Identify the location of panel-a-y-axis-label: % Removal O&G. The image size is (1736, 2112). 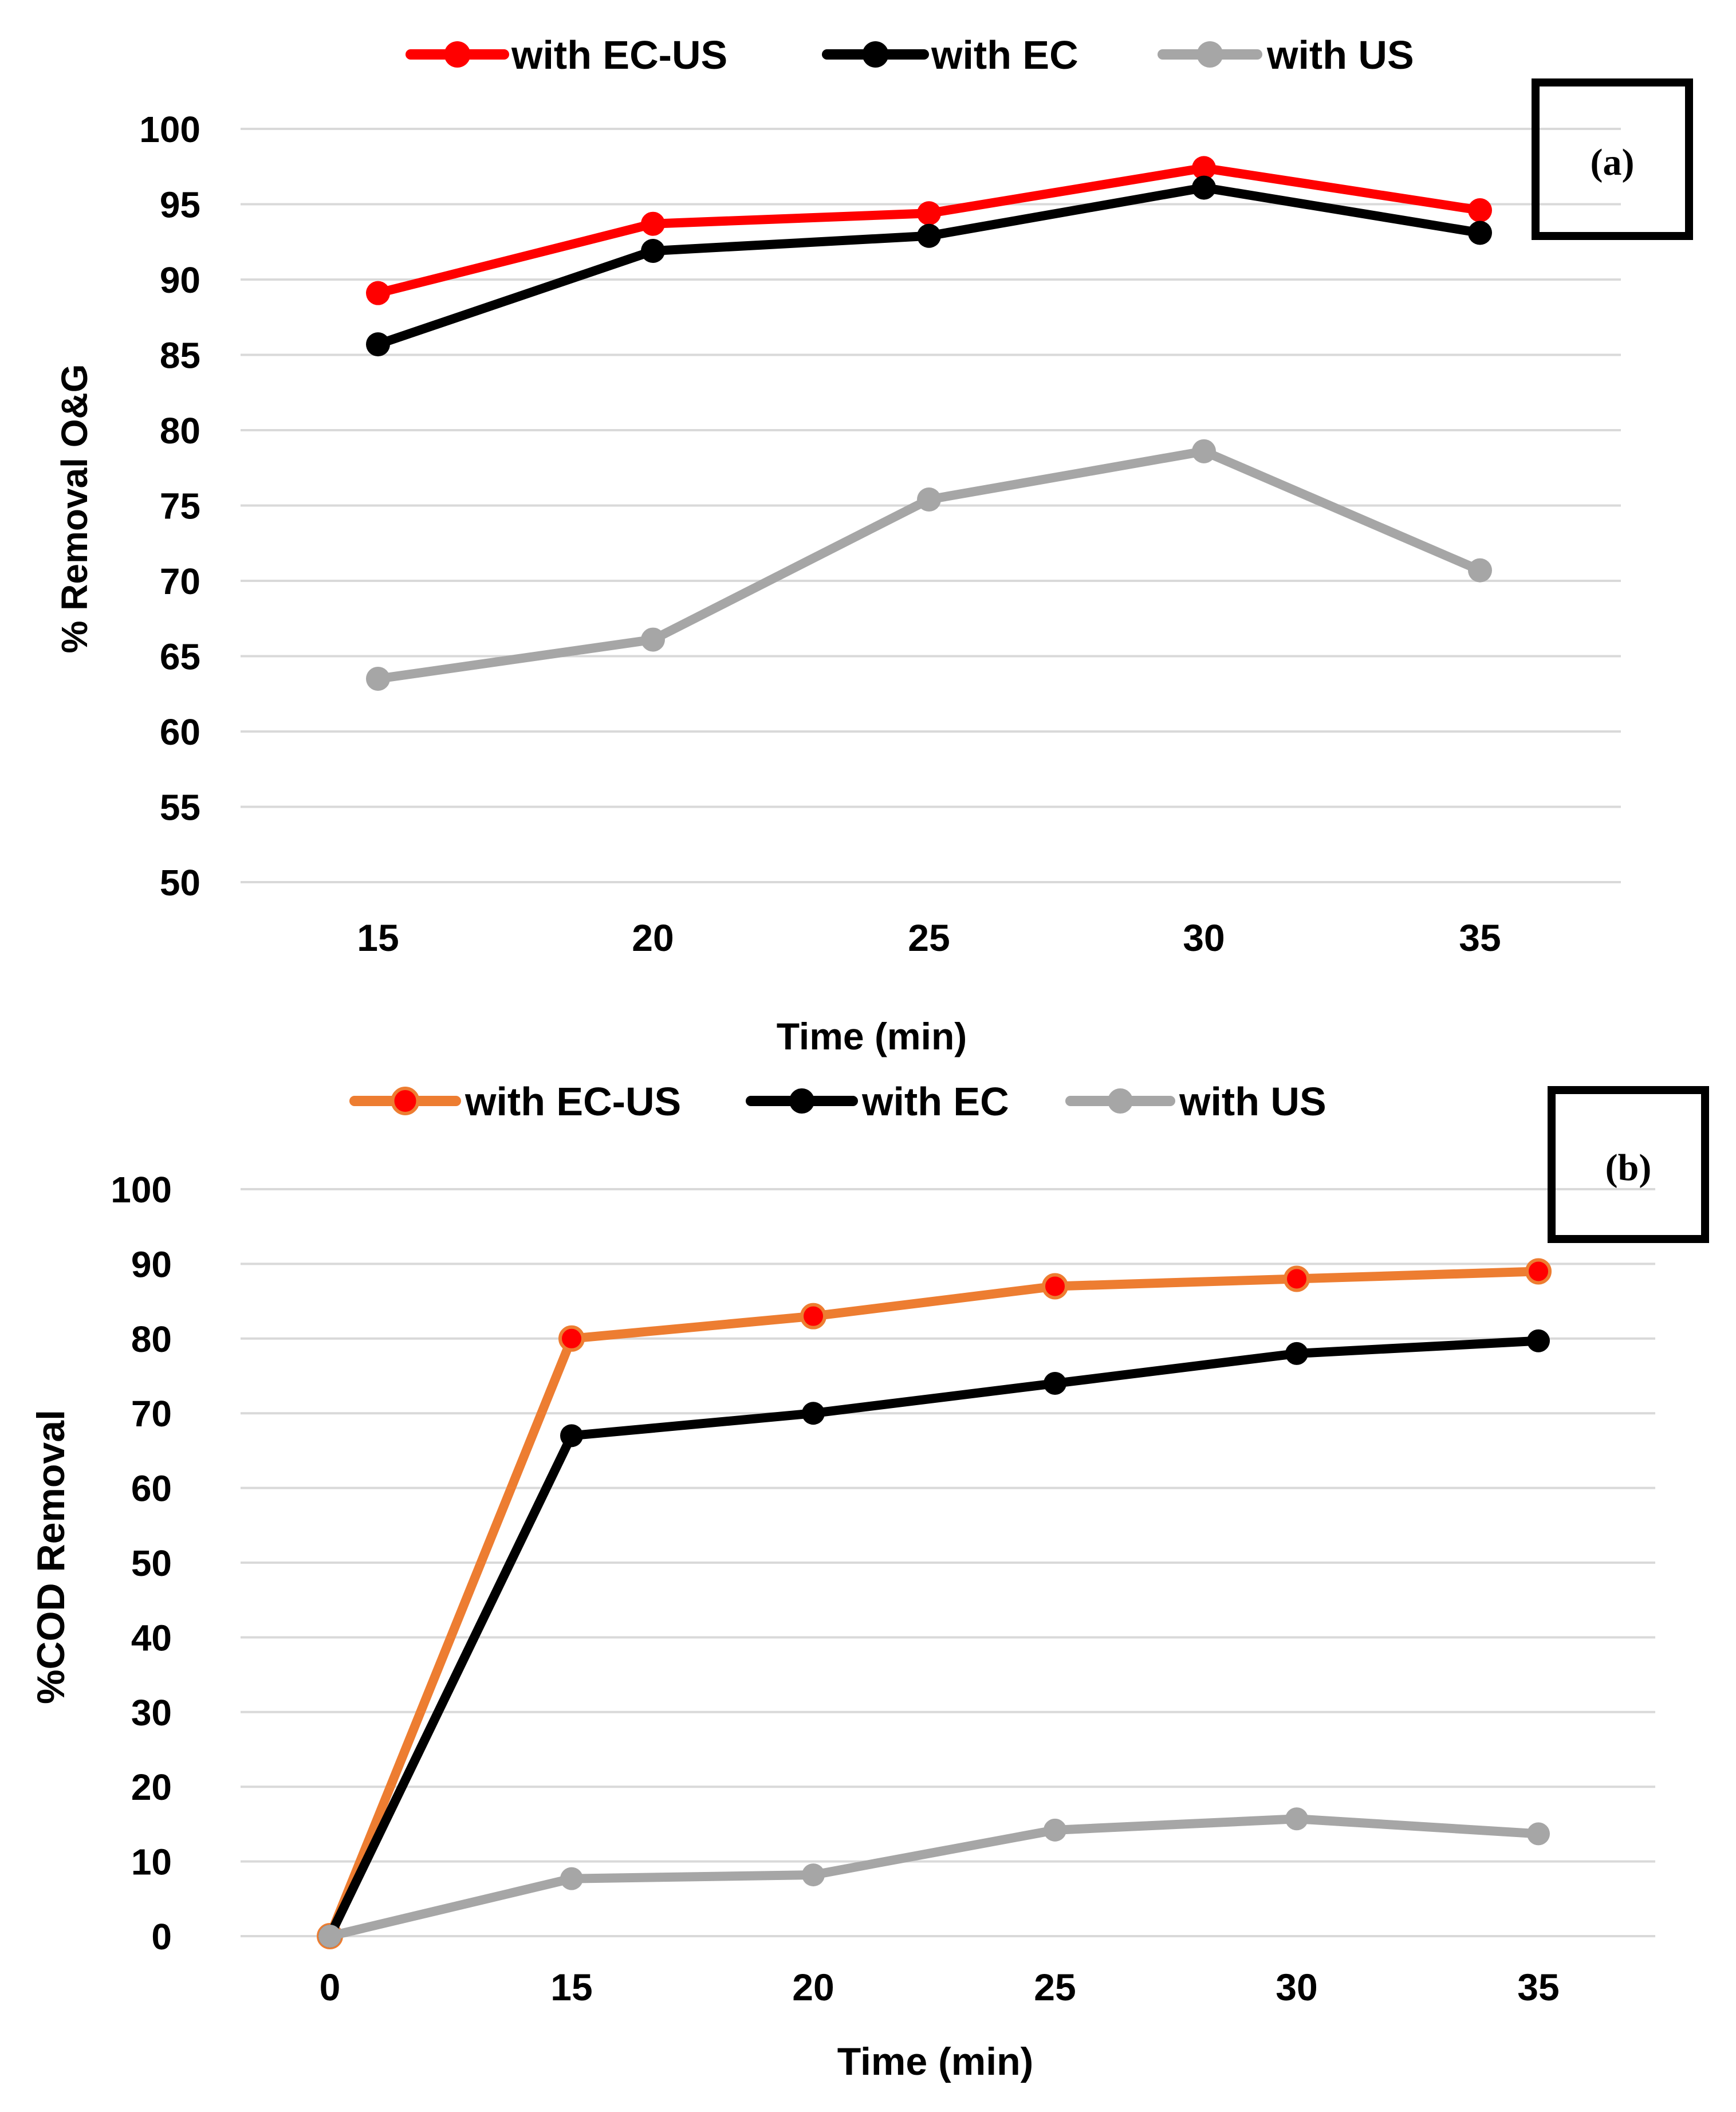
(74, 508).